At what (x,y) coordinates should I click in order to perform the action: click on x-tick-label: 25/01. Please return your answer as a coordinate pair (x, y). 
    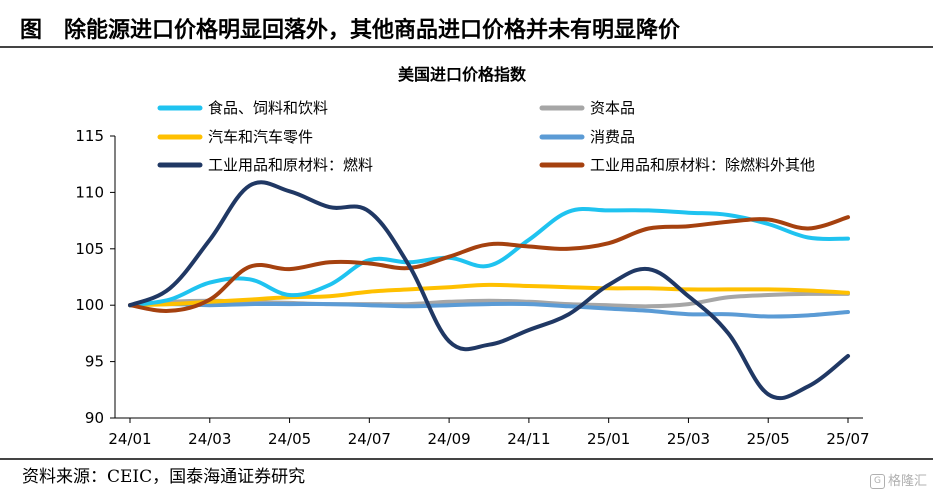
    Looking at the image, I should click on (608, 439).